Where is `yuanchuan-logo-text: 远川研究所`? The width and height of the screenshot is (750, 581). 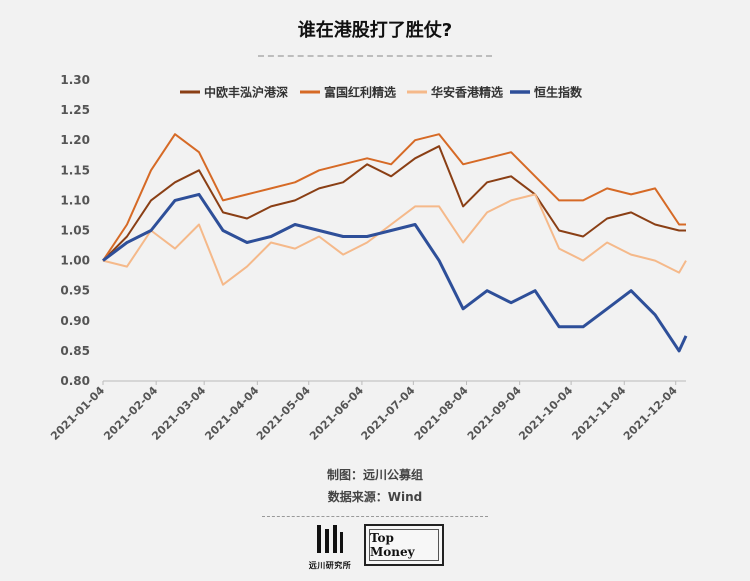
yuanchuan-logo-text: 远川研究所 is located at coordinates (330, 565).